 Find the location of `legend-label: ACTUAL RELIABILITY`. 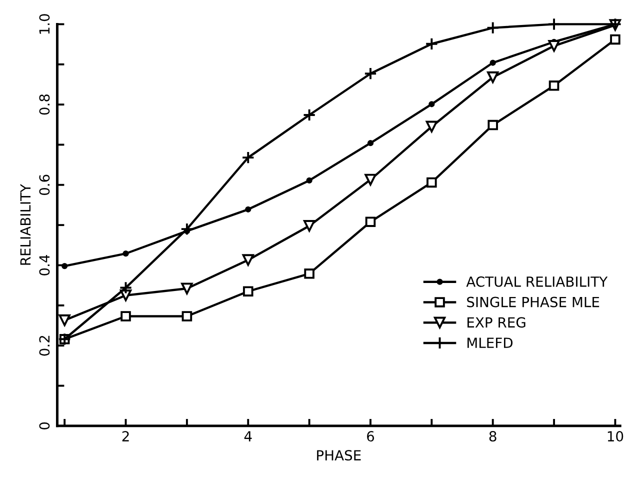

legend-label: ACTUAL RELIABILITY is located at coordinates (537, 281).